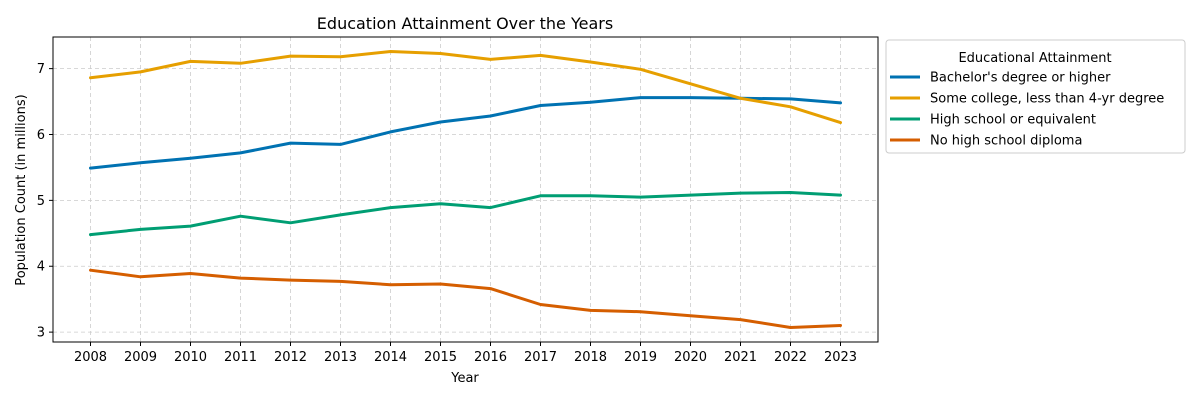 The height and width of the screenshot is (404, 1200). I want to click on x-tick-label: 2009, so click(140, 357).